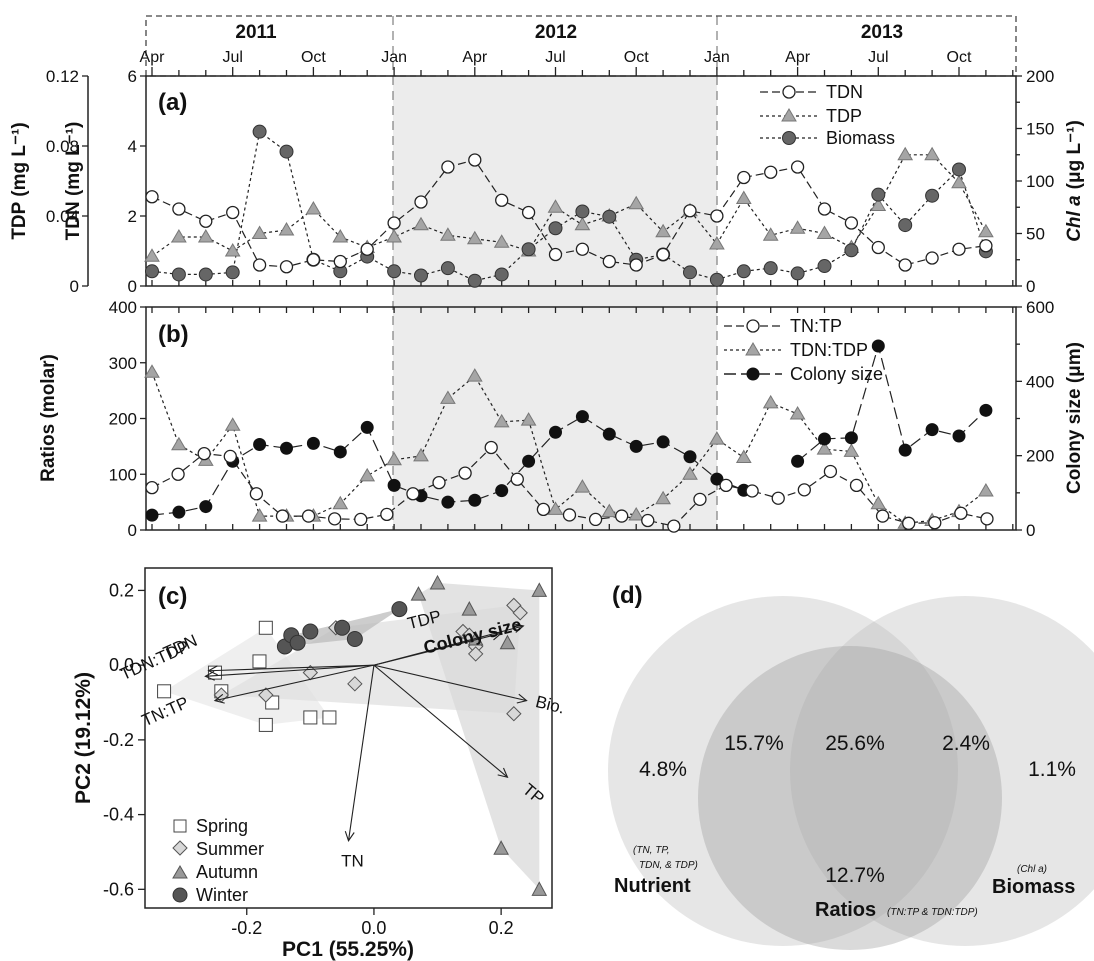 The width and height of the screenshot is (1094, 961). What do you see at coordinates (222, 826) in the screenshot?
I see `legend-spring-label: Spring` at bounding box center [222, 826].